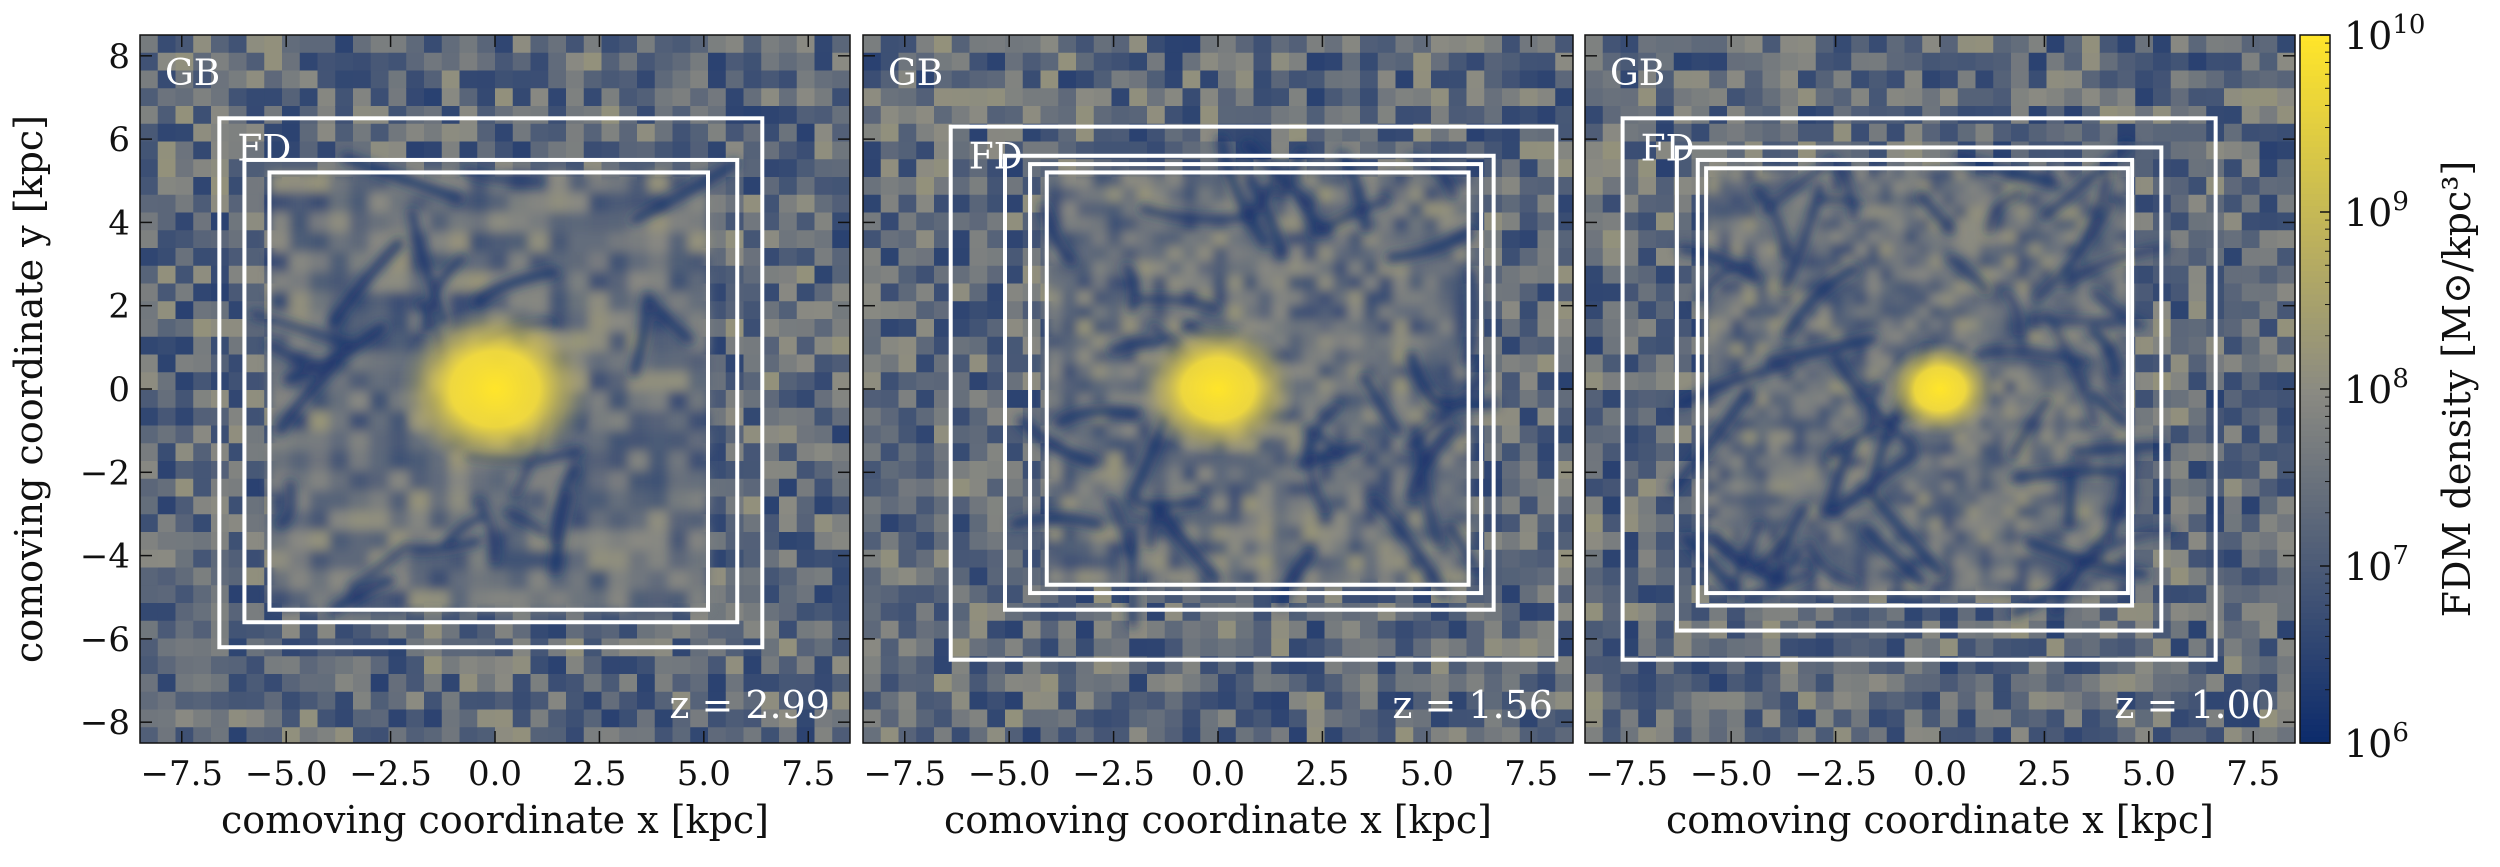 Image resolution: width=2500 pixels, height=867 pixels. Describe the element at coordinates (105, 723) in the screenshot. I see `y-tick-label: −8` at that location.